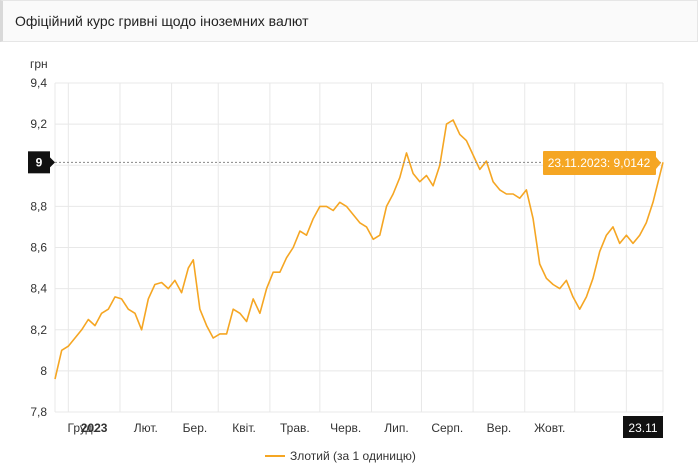  Describe the element at coordinates (396, 428) in the screenshot. I see `x-tick-label: Лип.` at that location.